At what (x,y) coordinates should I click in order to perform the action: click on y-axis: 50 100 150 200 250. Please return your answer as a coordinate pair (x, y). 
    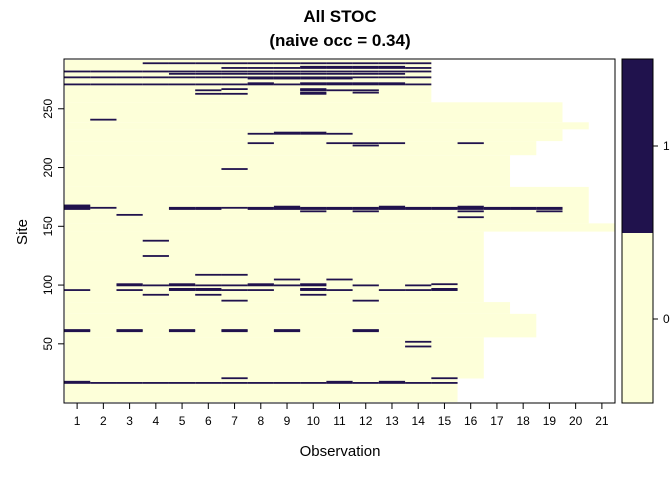
    Looking at the image, I should click on (52, 224).